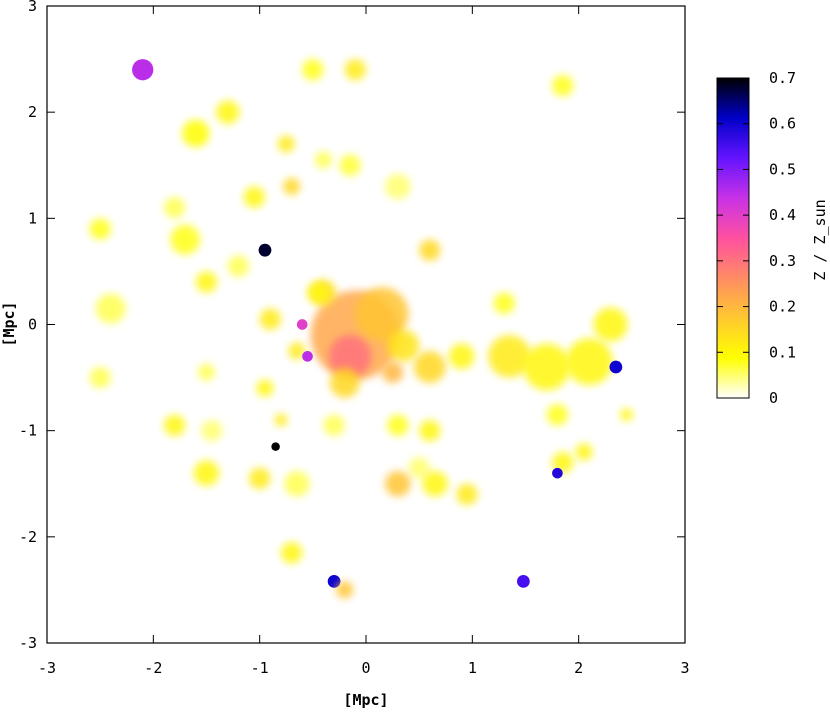 The image size is (830, 712). Describe the element at coordinates (28, 537) in the screenshot. I see `y-tick-label: -2` at that location.